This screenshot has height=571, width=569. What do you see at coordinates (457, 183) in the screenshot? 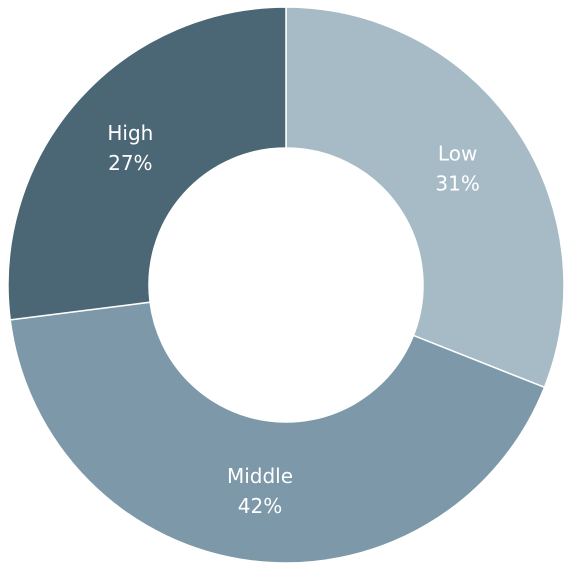
I see `slice-value-low: 31%` at bounding box center [457, 183].